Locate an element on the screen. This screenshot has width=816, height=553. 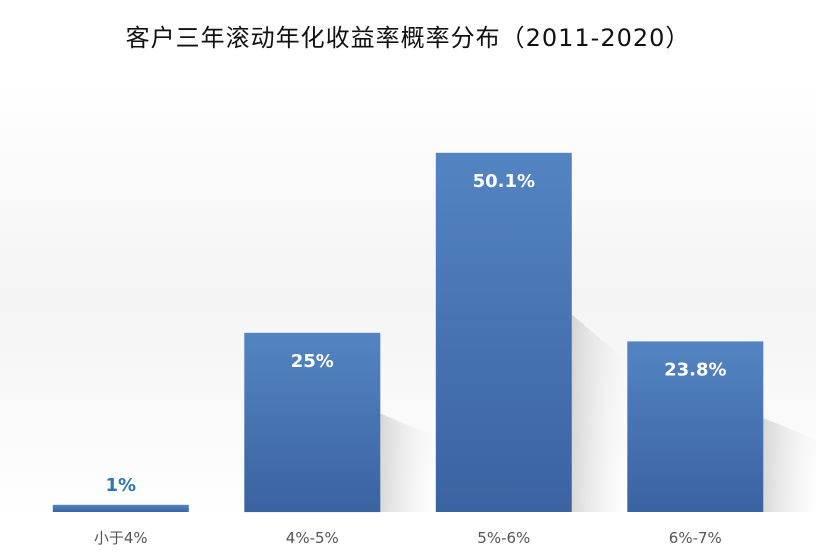
chart-title: 客户三年滚动年化收益率概率分布（2011-2020） is located at coordinates (408, 38).